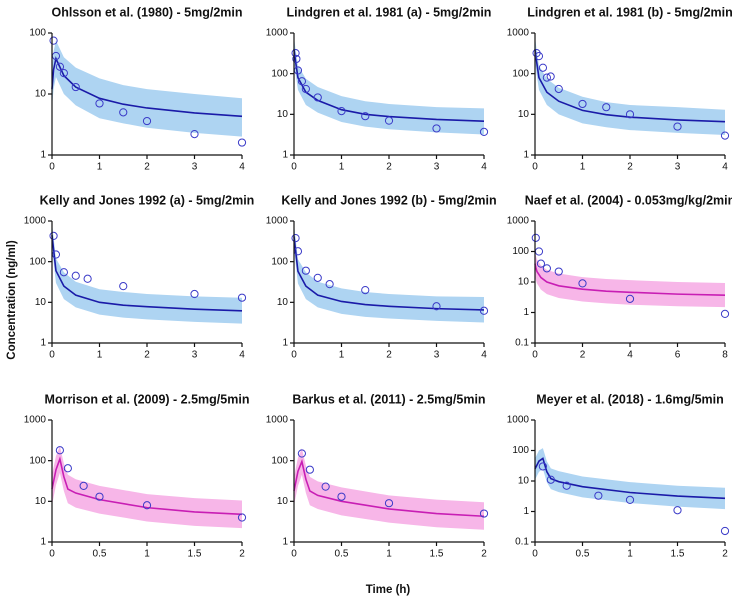 The image size is (732, 601). What do you see at coordinates (389, 12) in the screenshot?
I see `chart-title: Lindgren et al. 1981 (a) - 5mg/2min` at bounding box center [389, 12].